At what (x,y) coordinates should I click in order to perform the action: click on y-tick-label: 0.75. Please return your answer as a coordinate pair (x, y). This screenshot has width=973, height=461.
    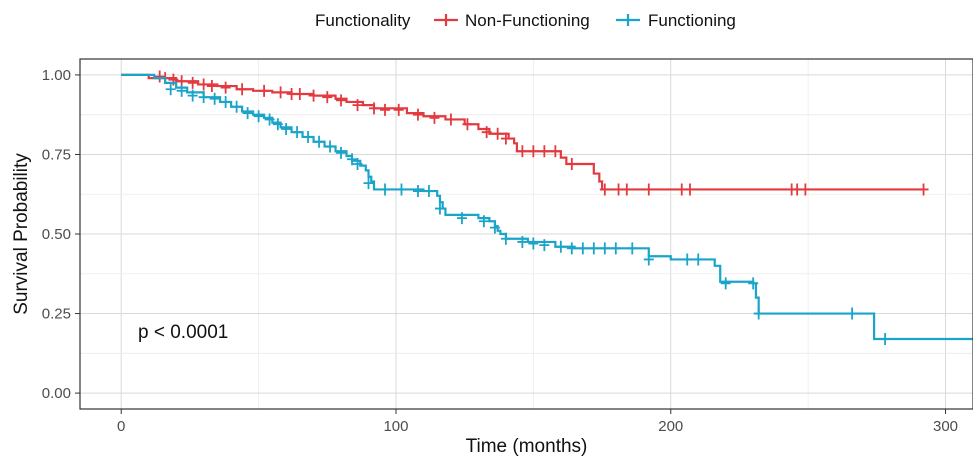
    Looking at the image, I should click on (56, 154).